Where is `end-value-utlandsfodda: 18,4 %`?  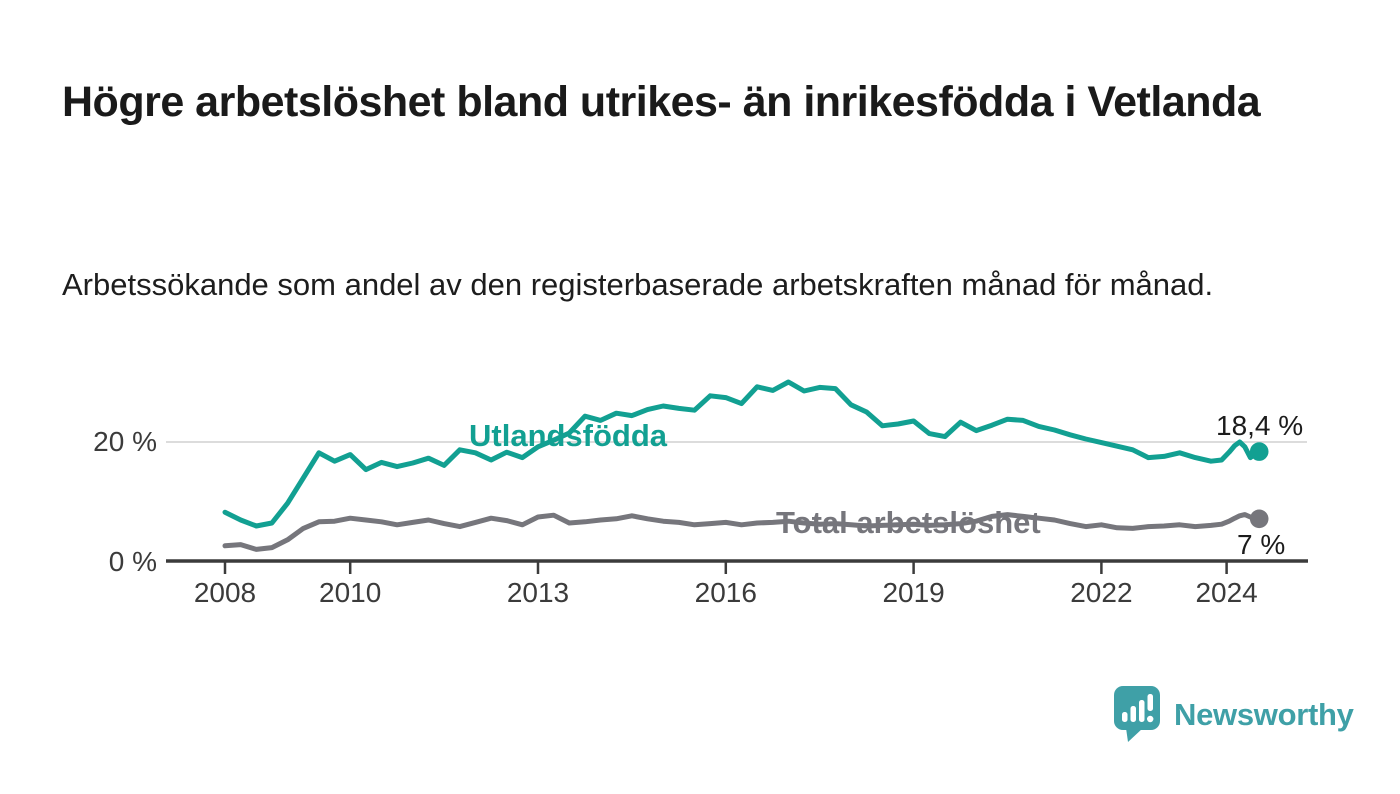
end-value-utlandsfodda: 18,4 % is located at coordinates (1260, 425).